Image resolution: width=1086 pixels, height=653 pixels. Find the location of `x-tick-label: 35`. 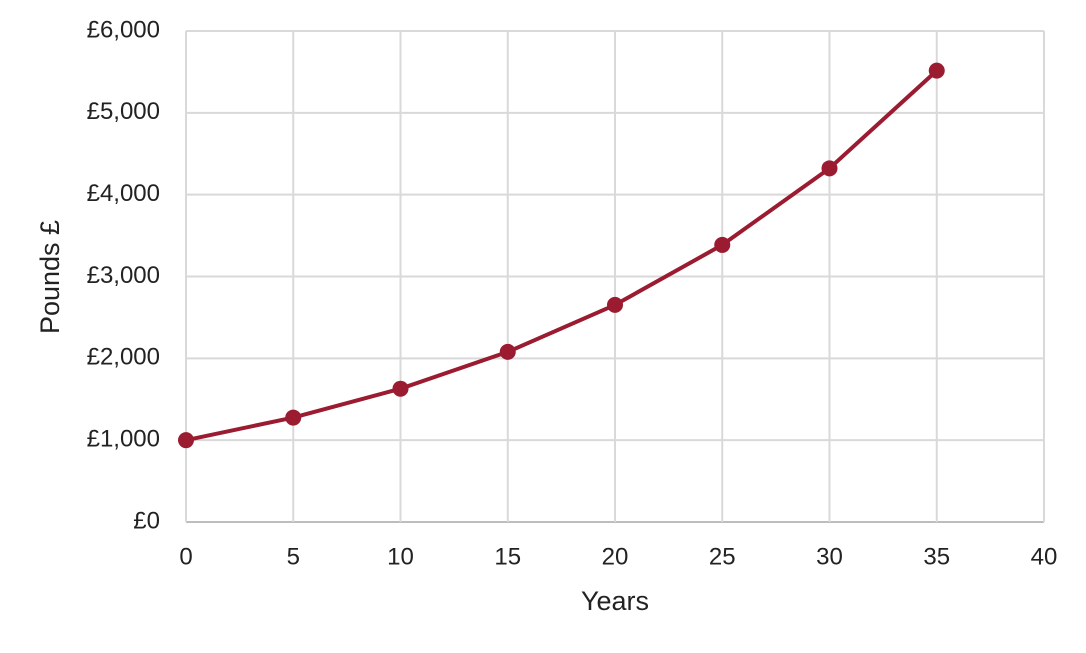

x-tick-label: 35 is located at coordinates (936, 556).